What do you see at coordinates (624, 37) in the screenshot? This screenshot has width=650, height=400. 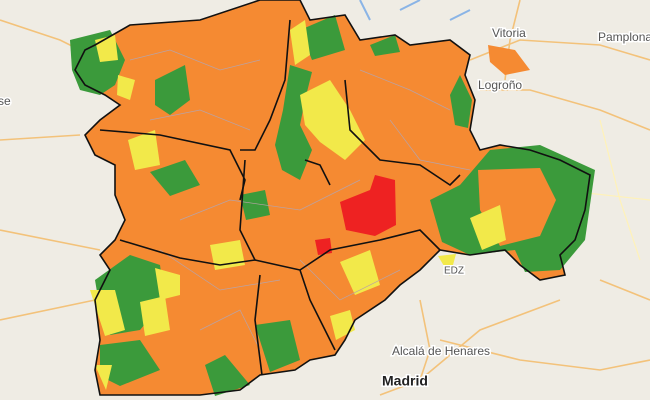 I see `place-label: Pamplona` at bounding box center [624, 37].